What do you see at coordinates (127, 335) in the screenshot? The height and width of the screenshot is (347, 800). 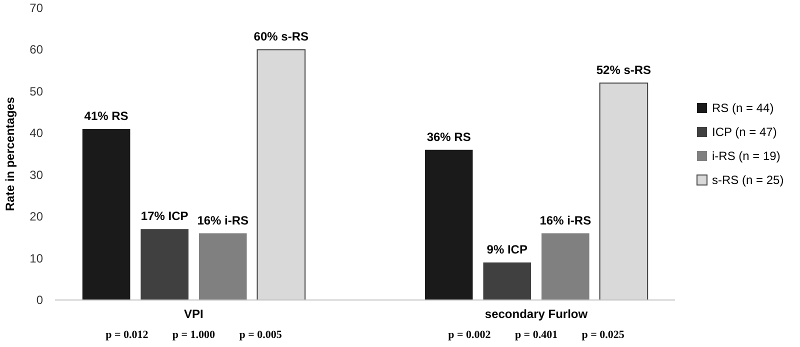 I see `text: p = 0.012` at bounding box center [127, 335].